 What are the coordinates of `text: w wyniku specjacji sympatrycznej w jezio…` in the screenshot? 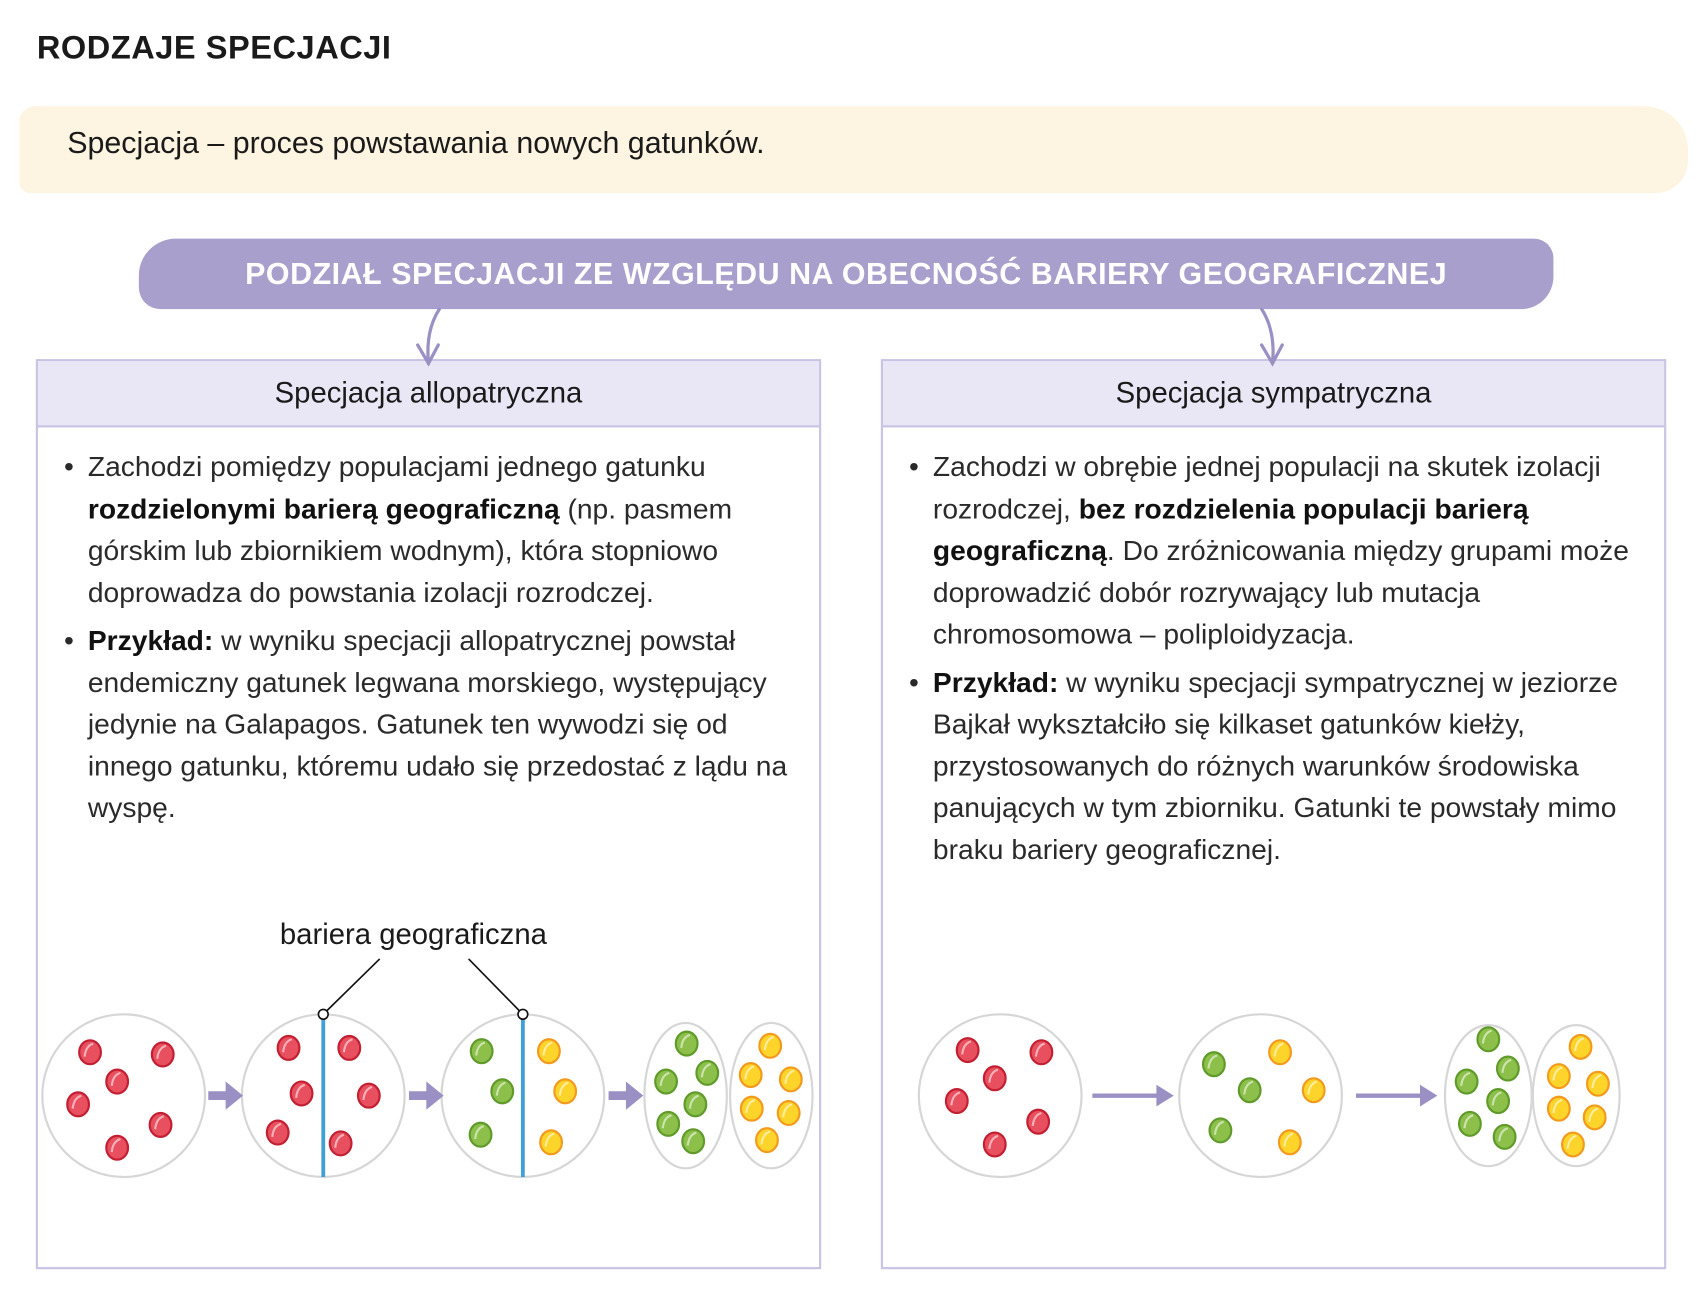 It's located at (1275, 765).